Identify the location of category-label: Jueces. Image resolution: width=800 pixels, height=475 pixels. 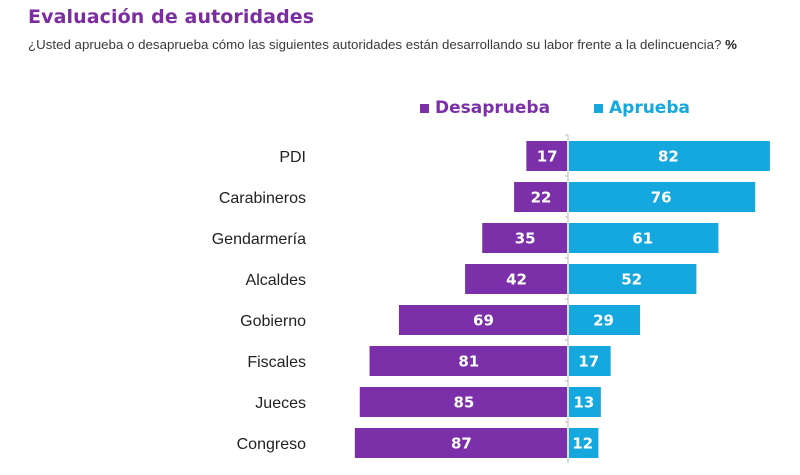
(280, 403).